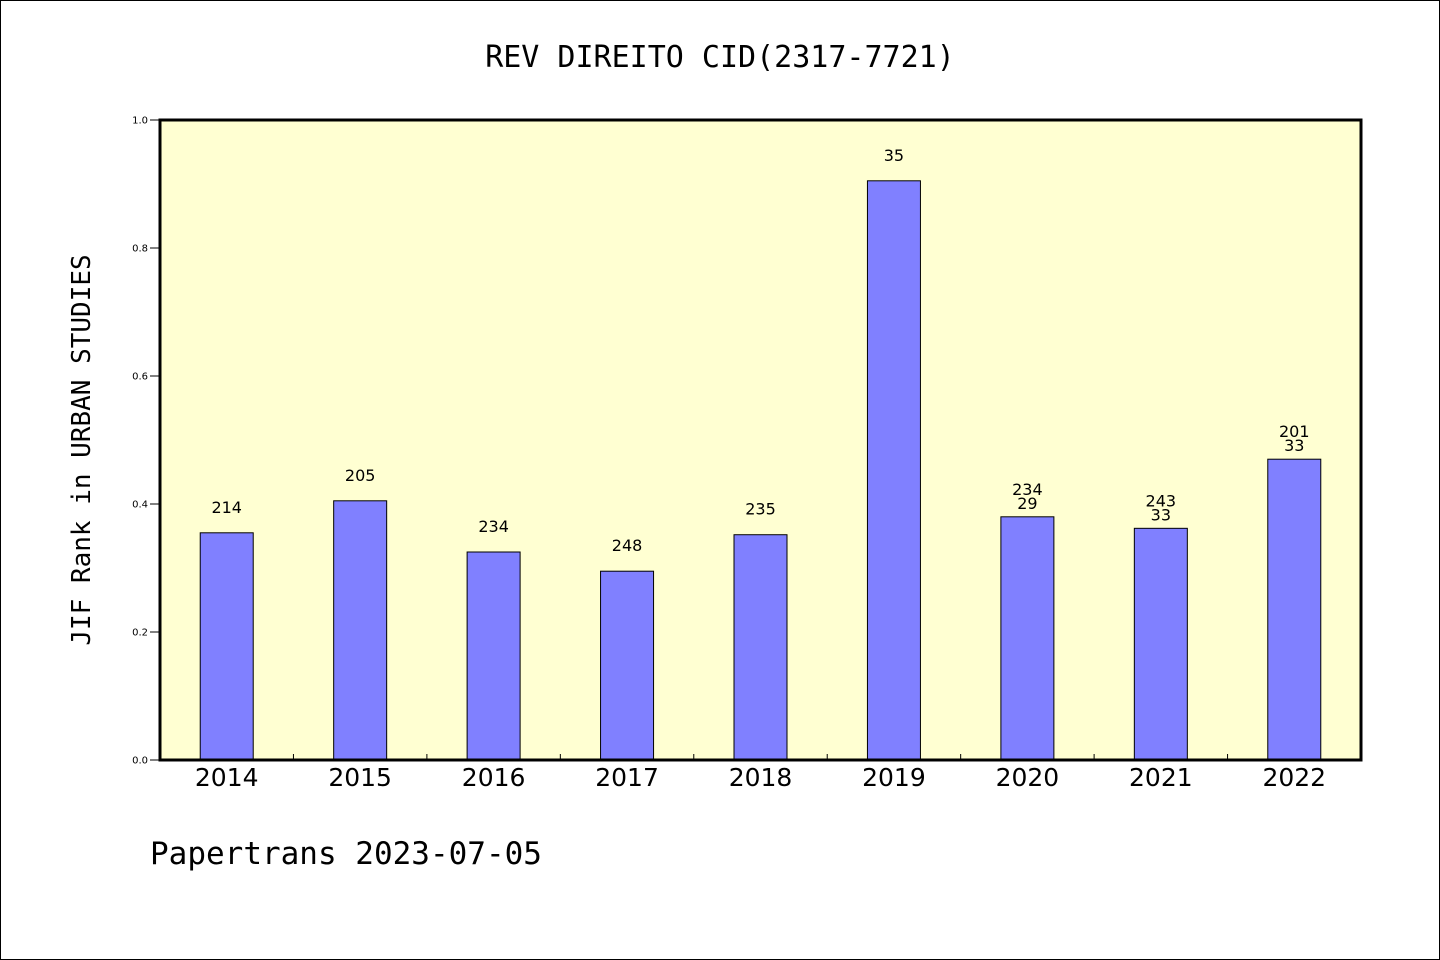  I want to click on bar-label-2015: 205, so click(360, 475).